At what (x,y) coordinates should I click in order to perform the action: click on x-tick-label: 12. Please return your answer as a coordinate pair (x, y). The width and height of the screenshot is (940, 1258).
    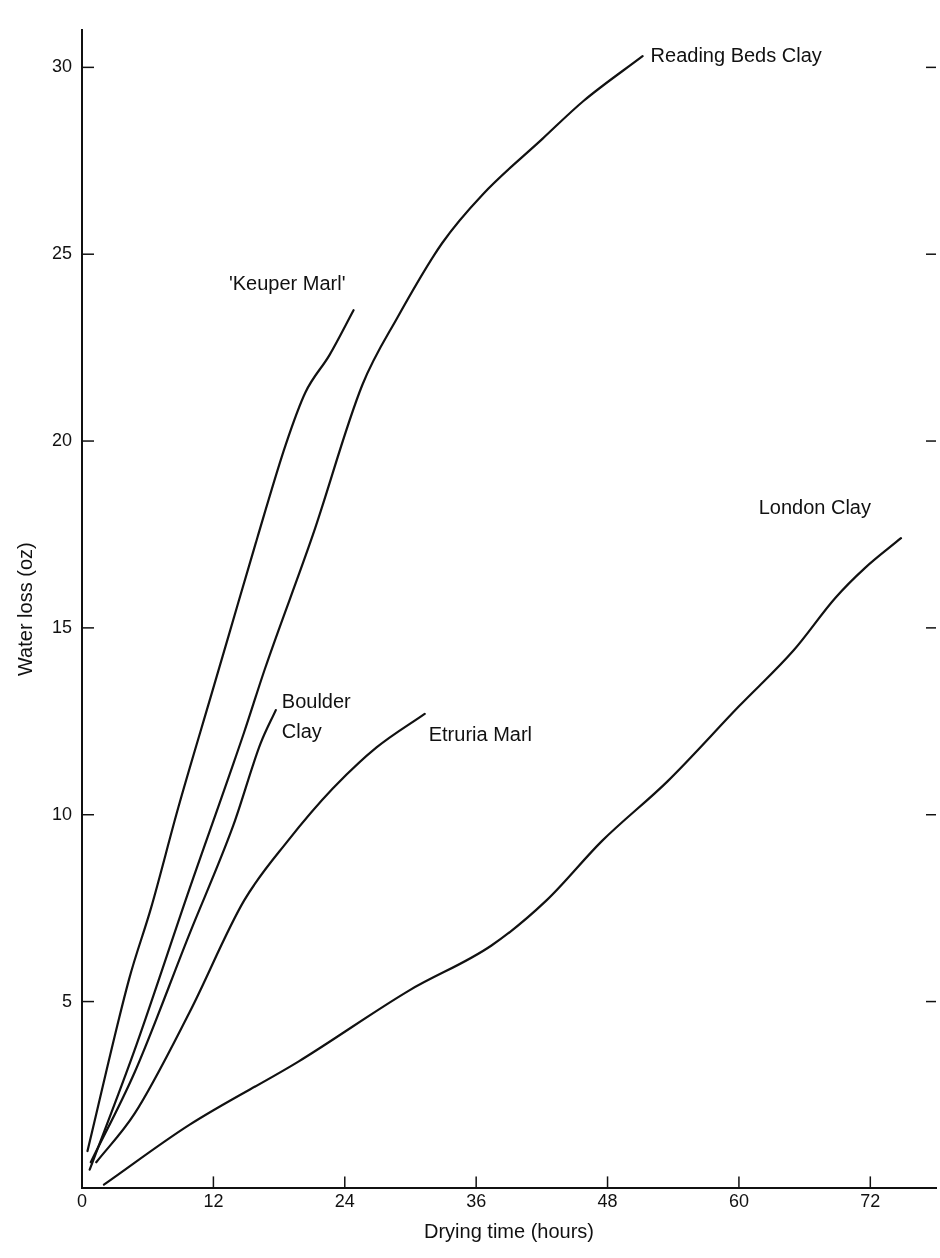
    Looking at the image, I should click on (213, 1201).